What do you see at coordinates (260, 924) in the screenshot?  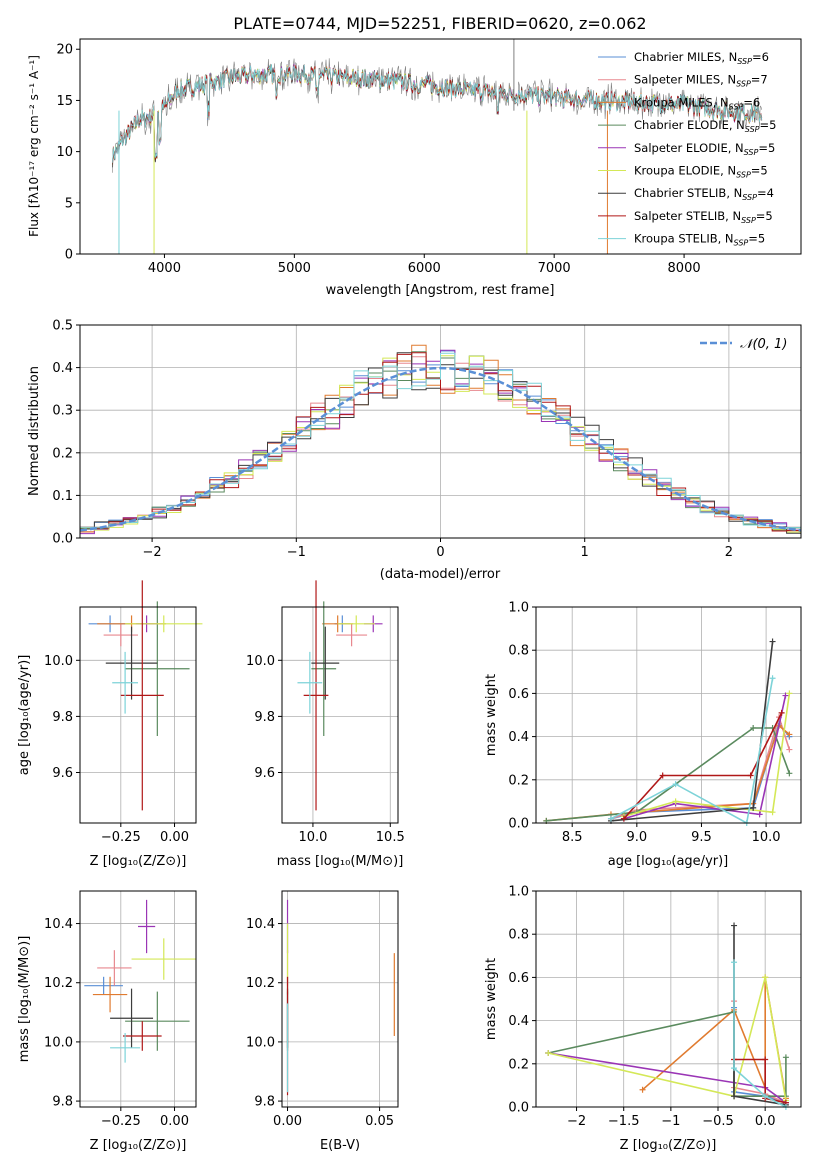 I see `y-tick-label: 10.4` at bounding box center [260, 924].